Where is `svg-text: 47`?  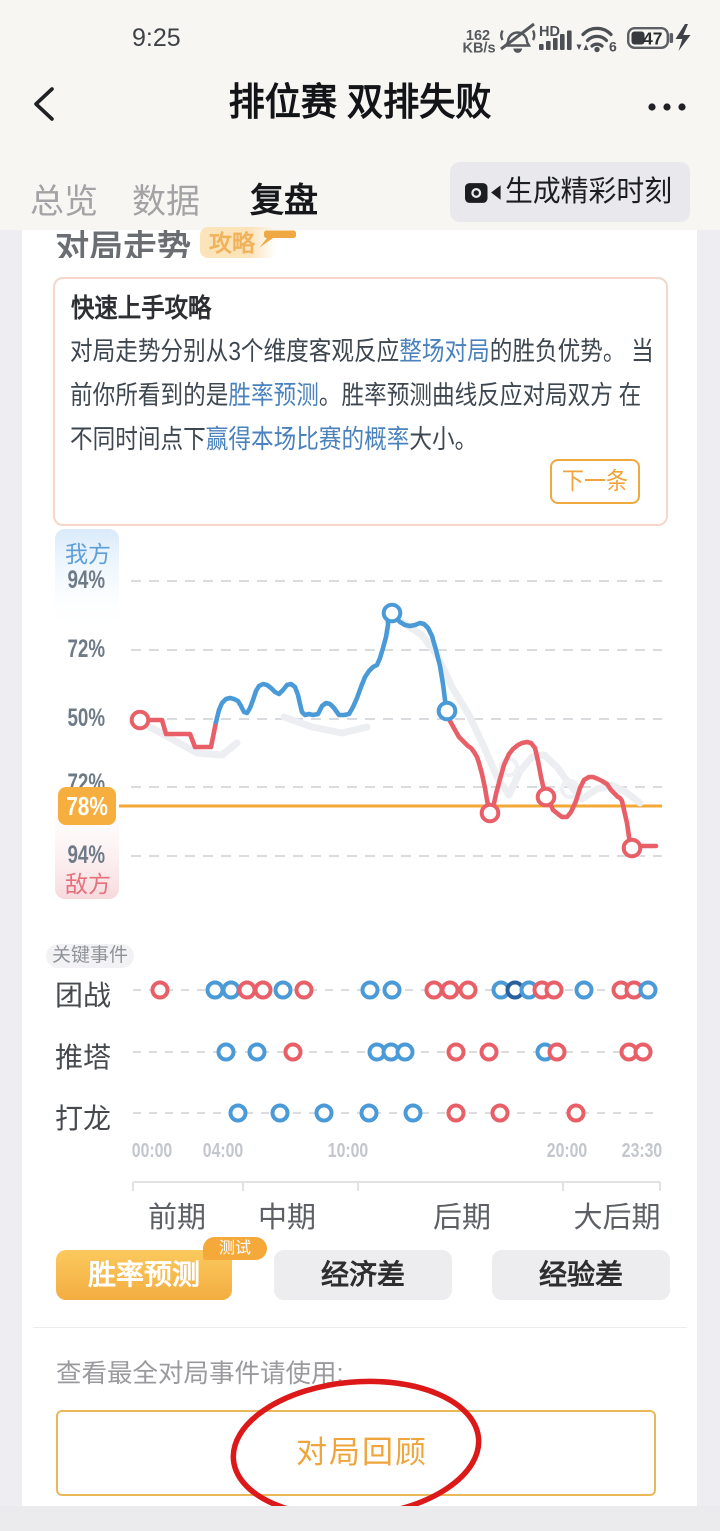 svg-text: 47 is located at coordinates (652, 39).